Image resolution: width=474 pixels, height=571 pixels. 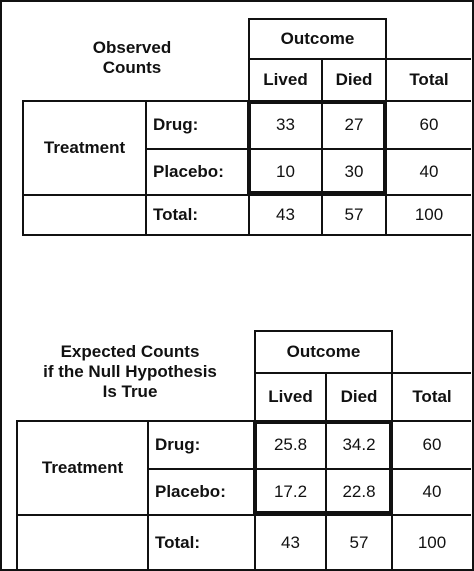 What do you see at coordinates (354, 124) in the screenshot?
I see `cell-drug-died: 27` at bounding box center [354, 124].